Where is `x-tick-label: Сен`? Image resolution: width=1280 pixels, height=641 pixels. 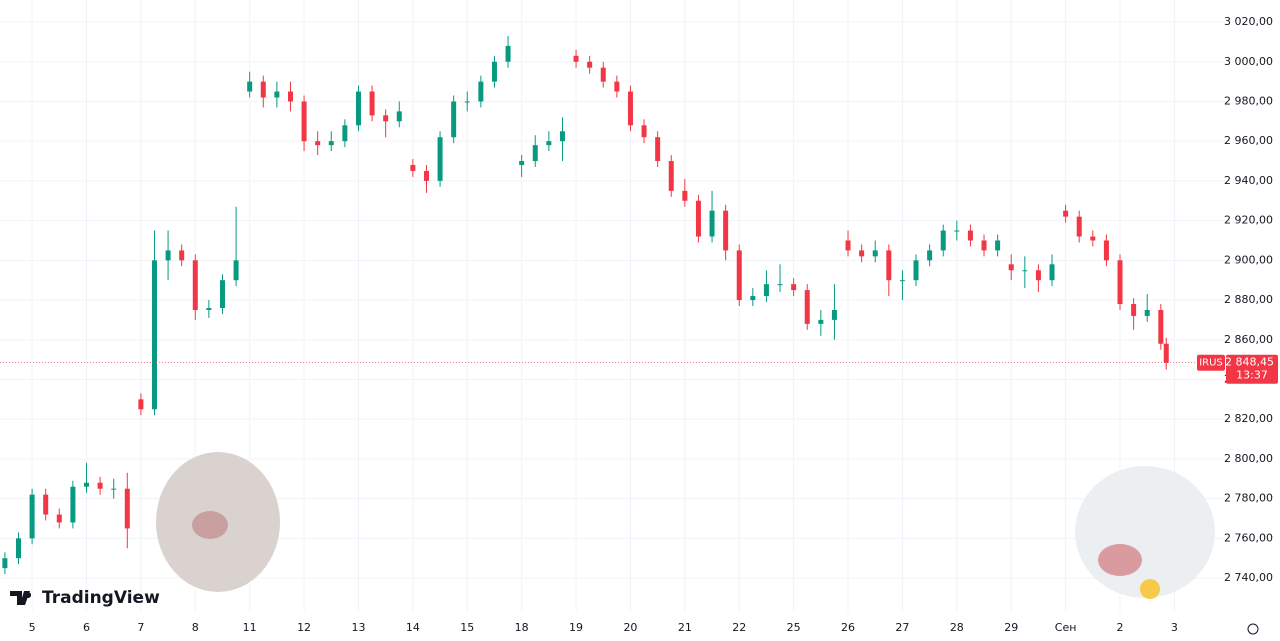
x-tick-label: Сен is located at coordinates (1066, 627).